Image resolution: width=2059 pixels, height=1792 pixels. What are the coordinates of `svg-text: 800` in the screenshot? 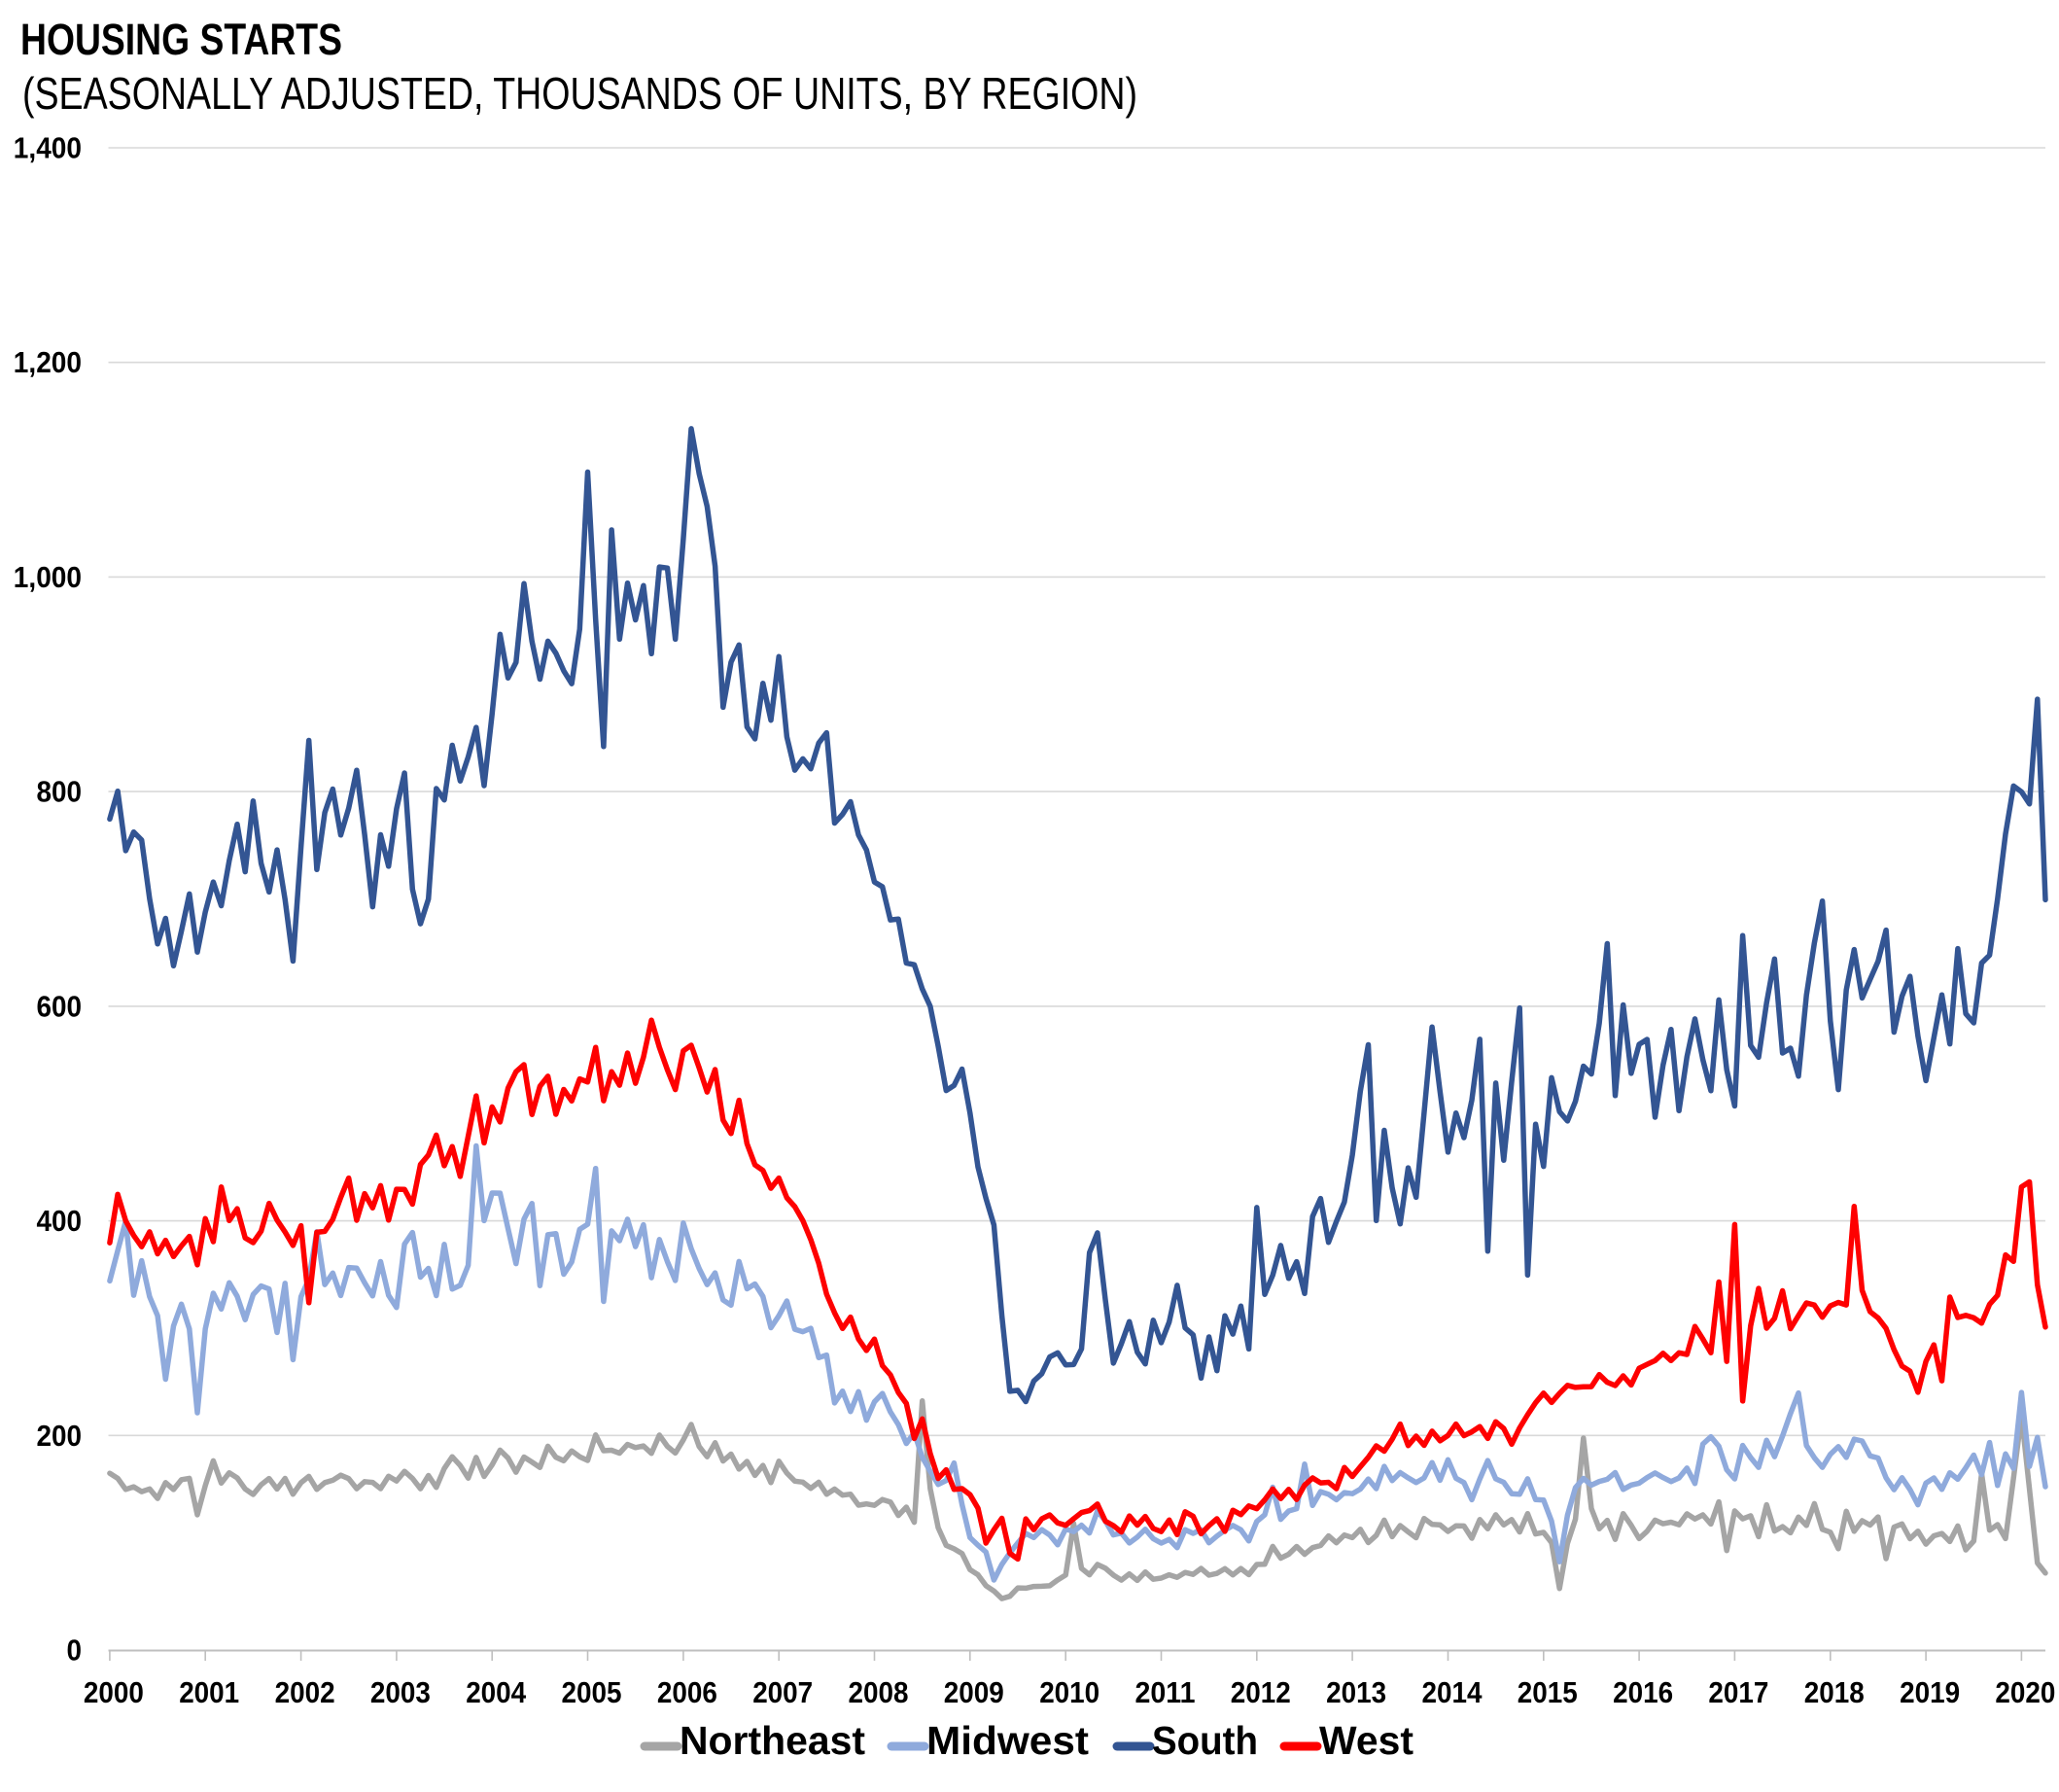 It's located at (60, 792).